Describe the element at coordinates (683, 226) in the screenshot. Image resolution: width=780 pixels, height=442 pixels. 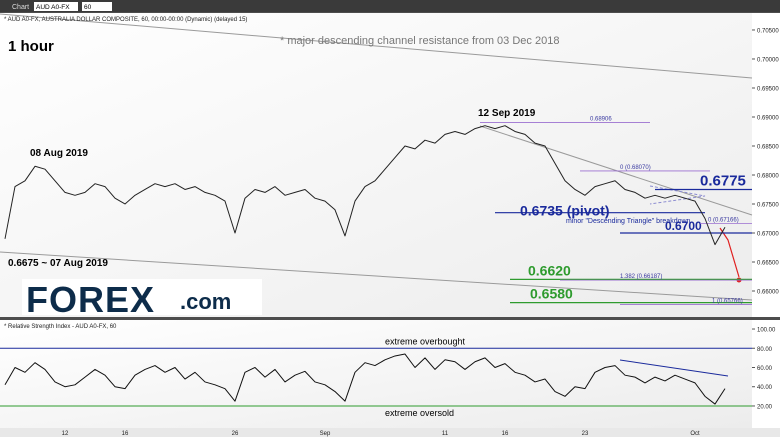
I see `level-label: 0.6700` at that location.